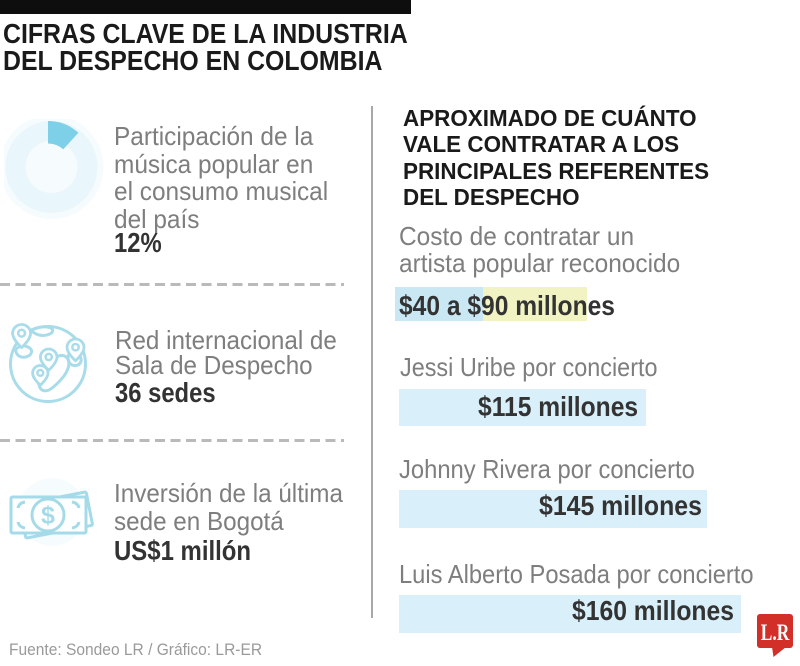 Image resolution: width=800 pixels, height=666 pixels. I want to click on svg-text: L.R, so click(775, 632).